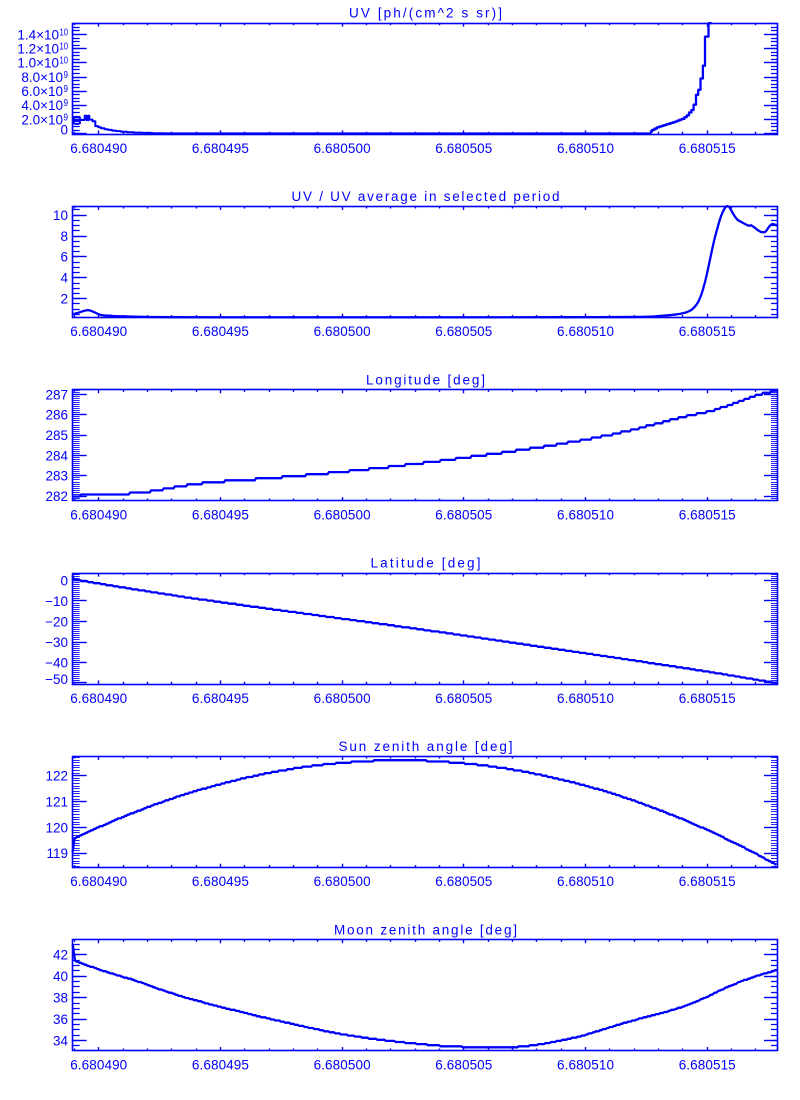 This screenshot has width=800, height=1100. I want to click on svg-text: 2.0×10, so click(42, 119).